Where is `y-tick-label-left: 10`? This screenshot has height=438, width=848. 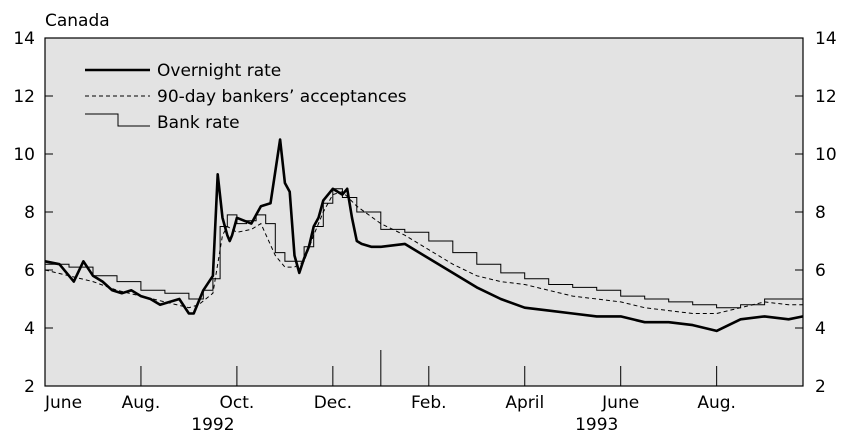
y-tick-label-left: 10 is located at coordinates (24, 155).